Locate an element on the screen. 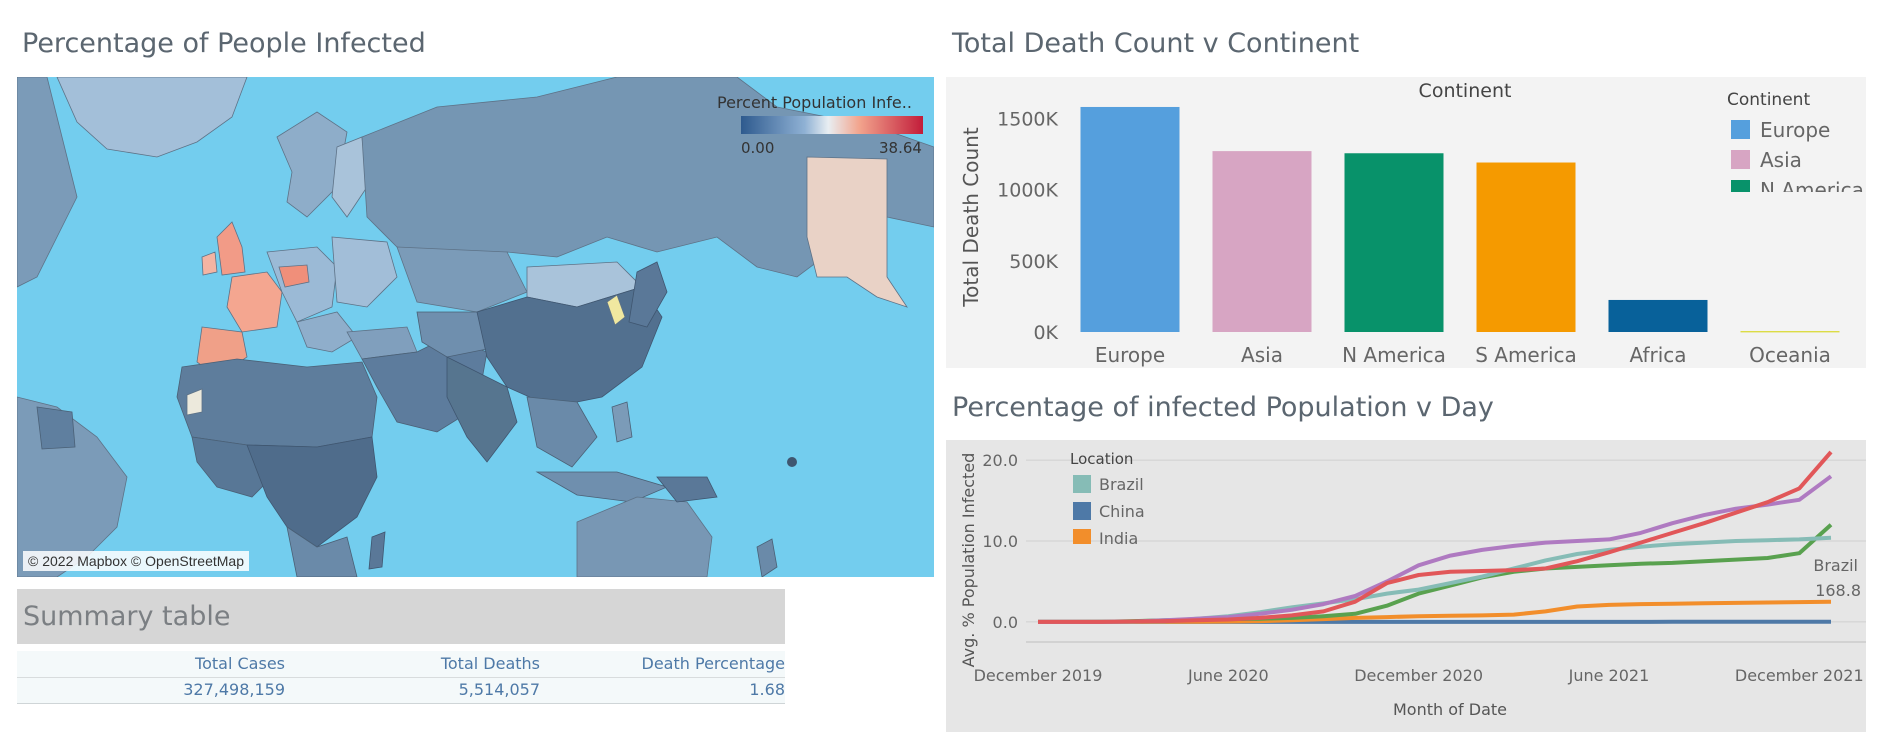 This screenshot has height=747, width=1880. bar-s-america is located at coordinates (1526, 247).